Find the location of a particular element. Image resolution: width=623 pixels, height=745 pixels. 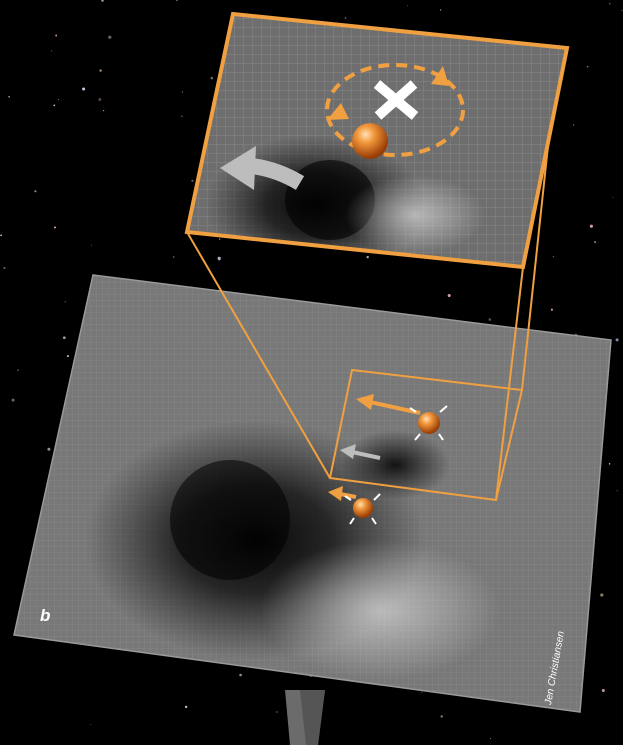

inset-light-rim is located at coordinates (415, 215).